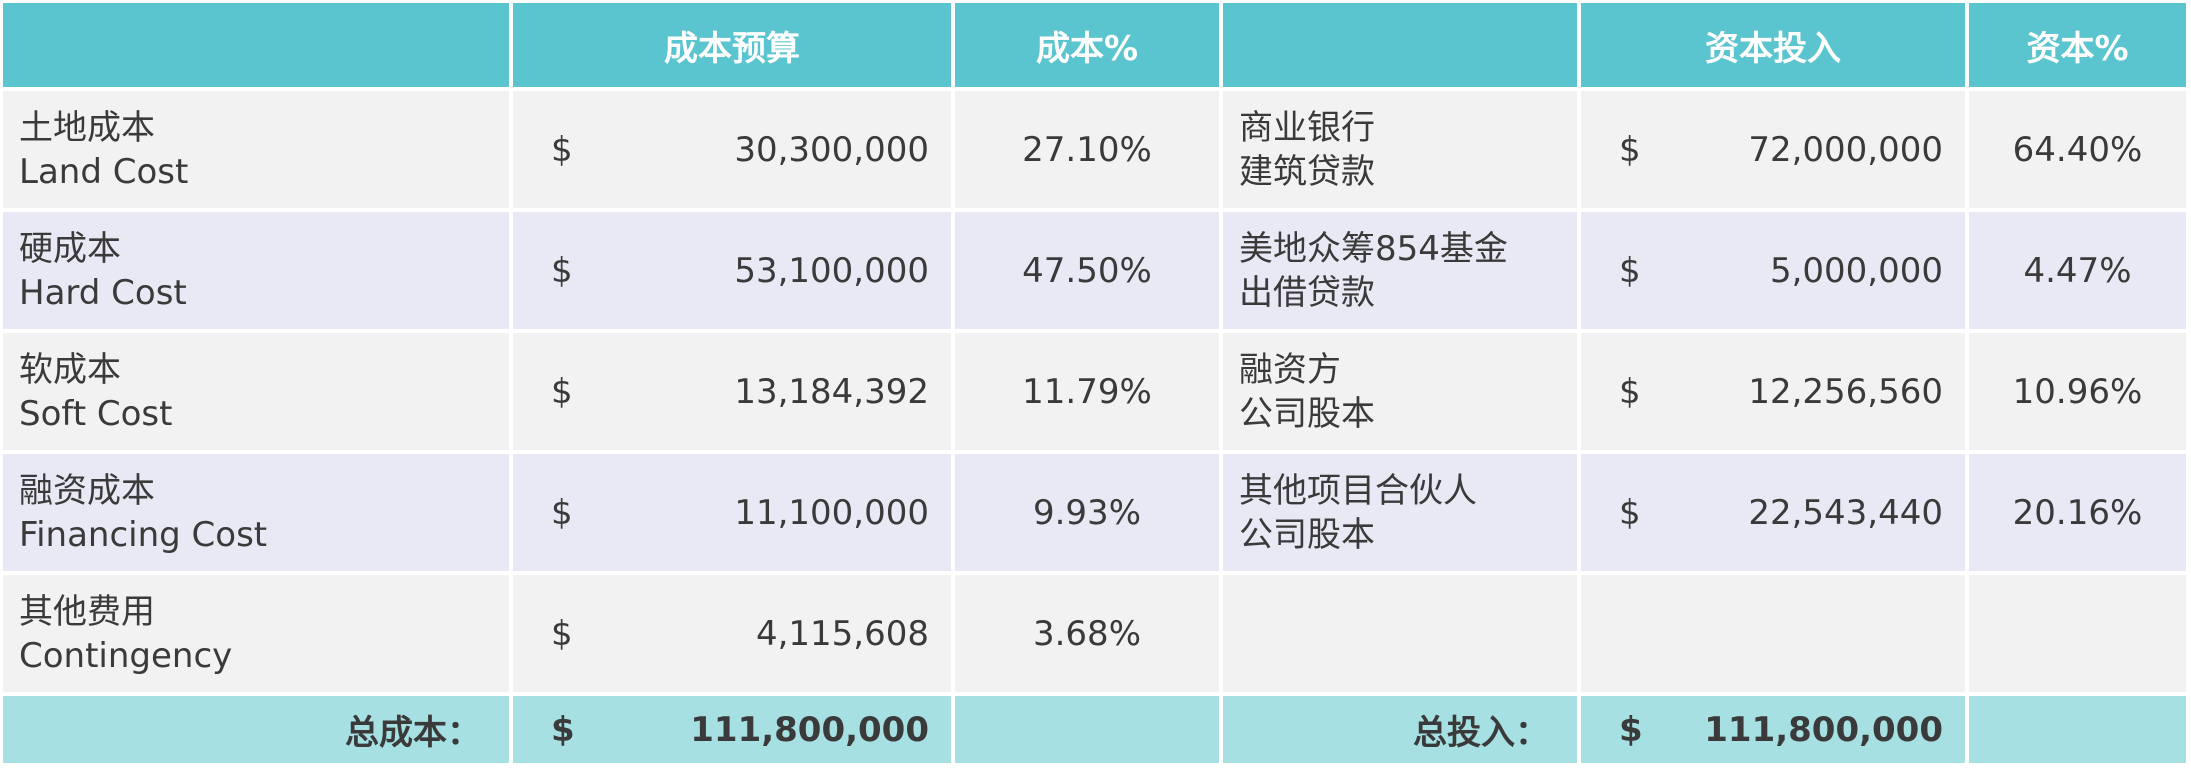 This screenshot has height=779, width=2191. Describe the element at coordinates (104, 171) in the screenshot. I see `cost-item-en: Land Cost` at that location.